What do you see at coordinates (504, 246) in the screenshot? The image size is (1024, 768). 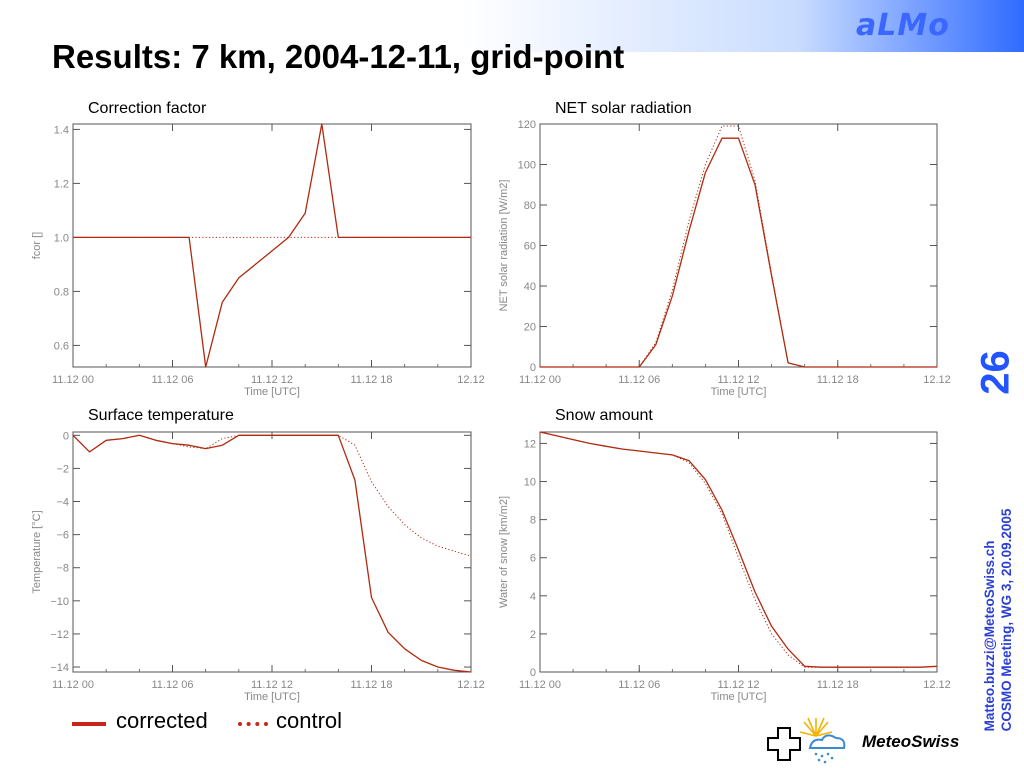 I see `y-axis-label: NET solar radiation [W/m2]` at bounding box center [504, 246].